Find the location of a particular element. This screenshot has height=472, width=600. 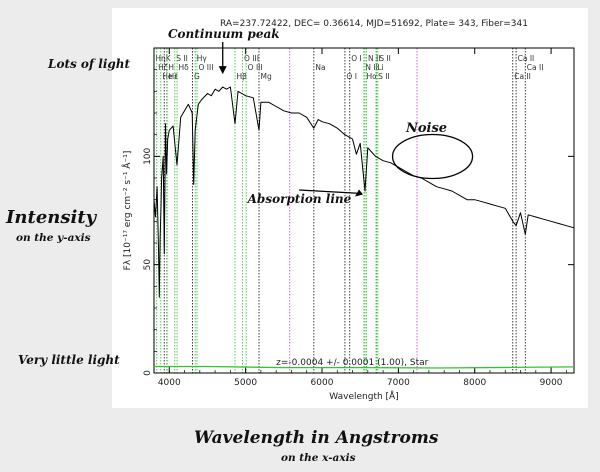

wavelength-sublabel: on the x-axis is located at coordinates (318, 458).